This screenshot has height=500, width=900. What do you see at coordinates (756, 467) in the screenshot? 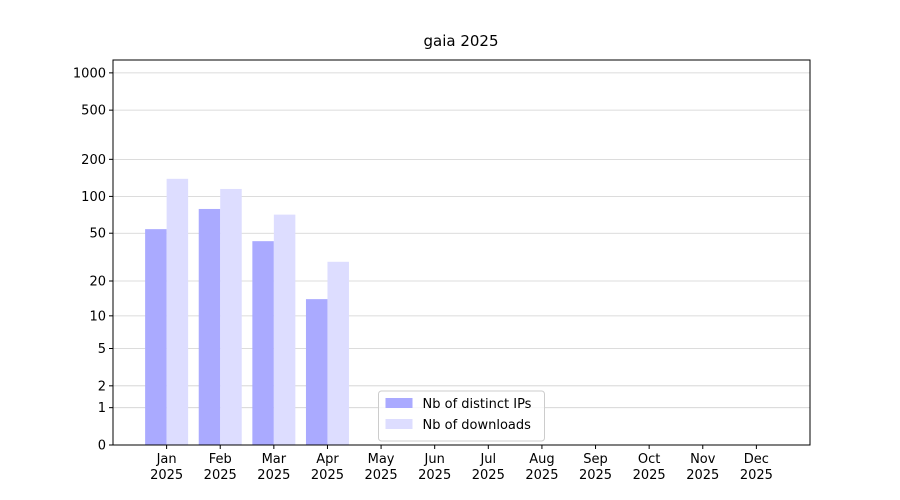
I see `x-tick-label: Dec 2025` at bounding box center [756, 467].